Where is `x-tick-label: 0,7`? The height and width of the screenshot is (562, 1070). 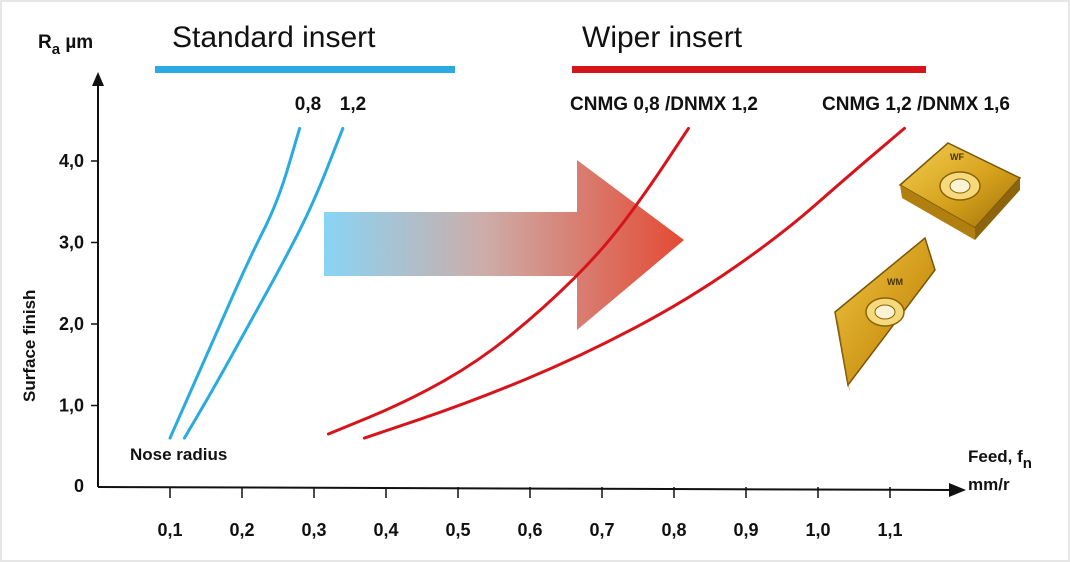 x-tick-label: 0,7 is located at coordinates (601, 530).